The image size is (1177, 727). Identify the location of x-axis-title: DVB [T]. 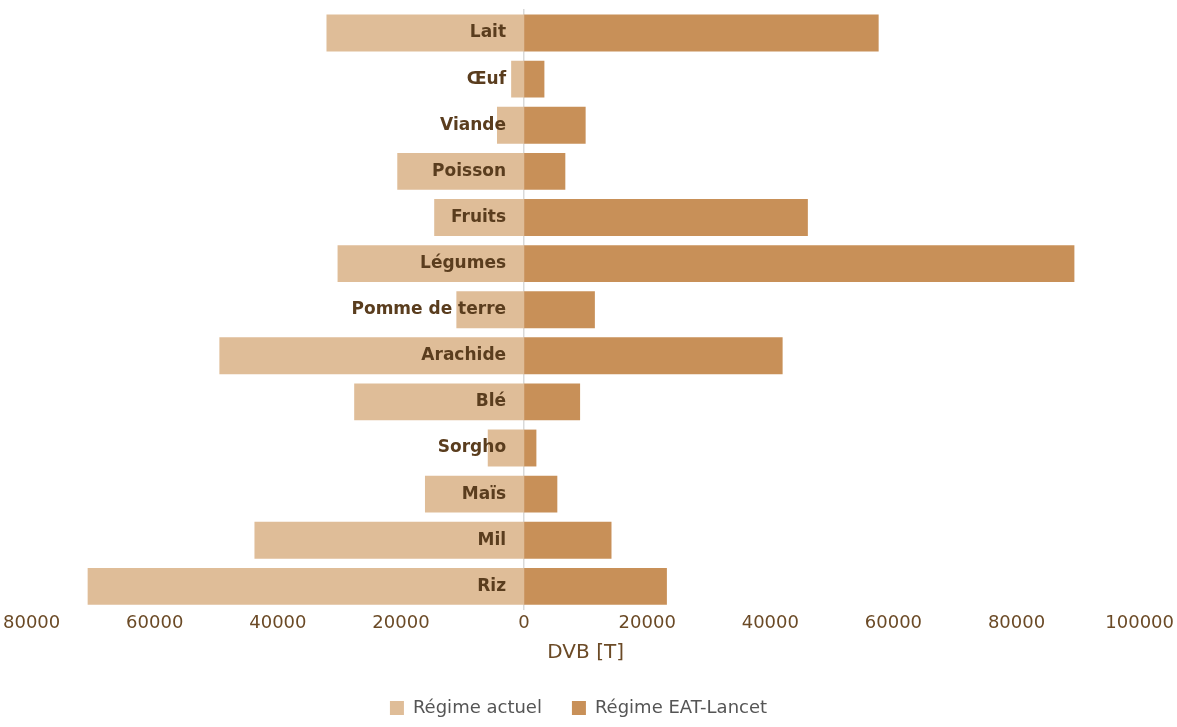
(585, 651).